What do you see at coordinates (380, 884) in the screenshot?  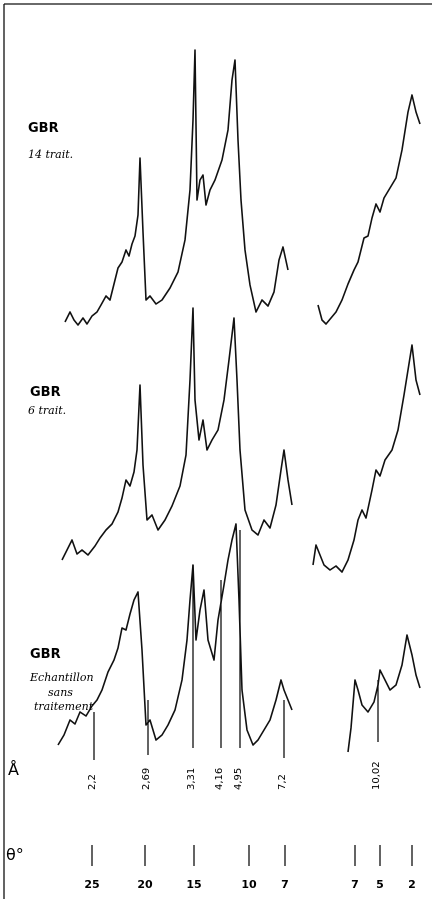 I see `theta-label: 5` at bounding box center [380, 884].